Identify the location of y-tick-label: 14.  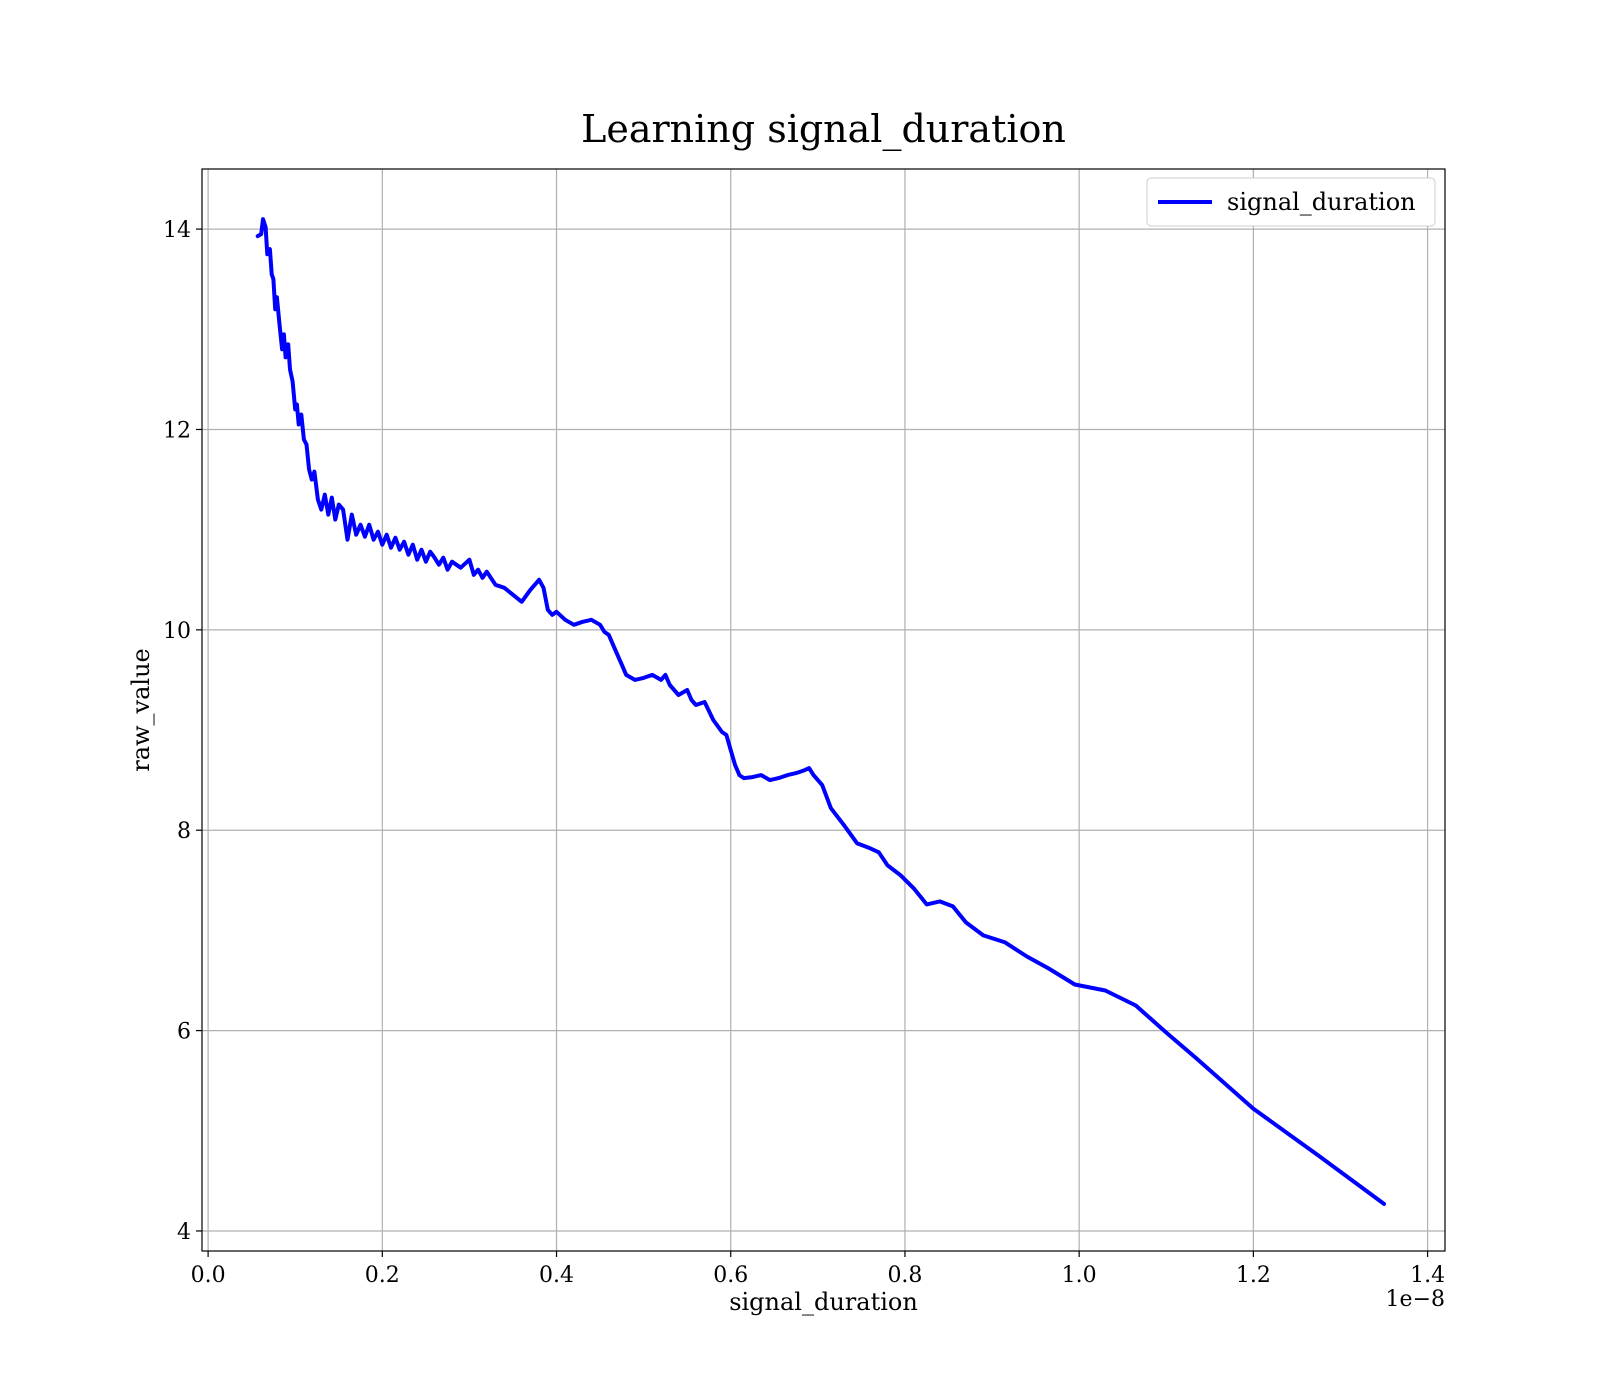
(177, 230).